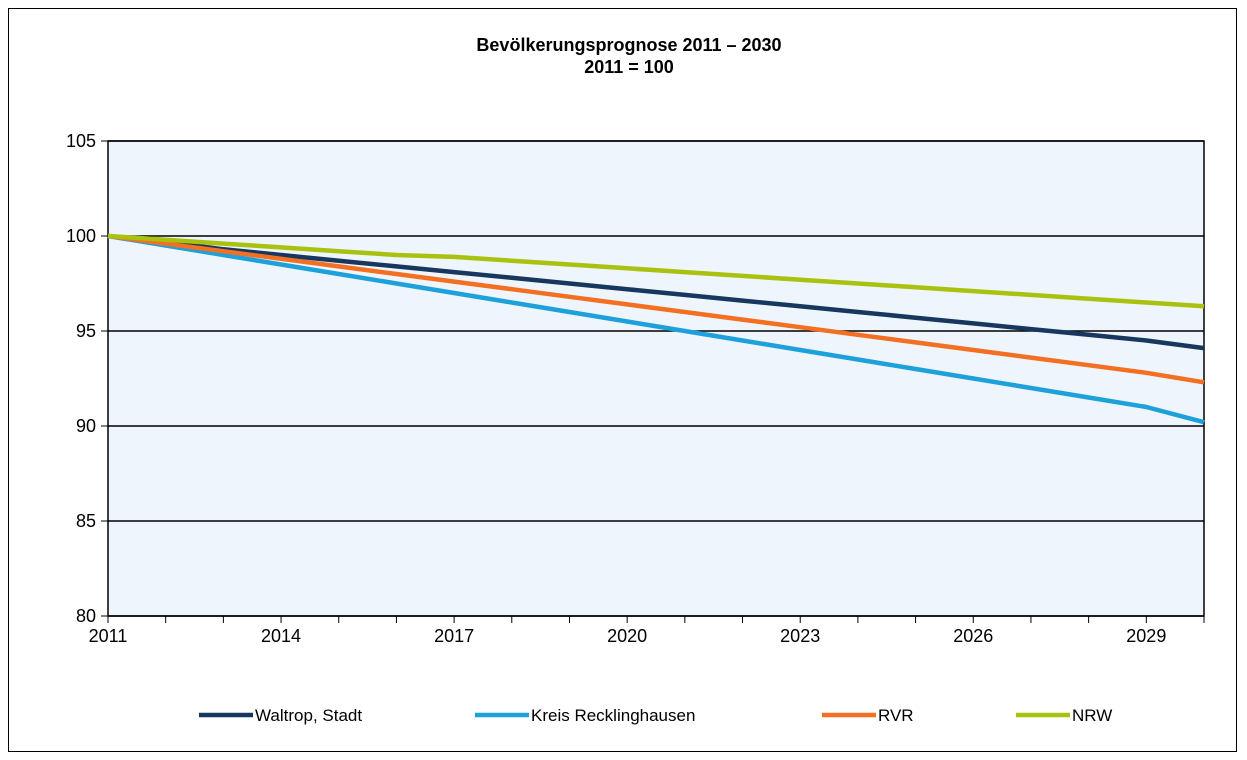 The height and width of the screenshot is (760, 1247). What do you see at coordinates (308, 715) in the screenshot?
I see `legend-label-1: Waltrop, Stadt` at bounding box center [308, 715].